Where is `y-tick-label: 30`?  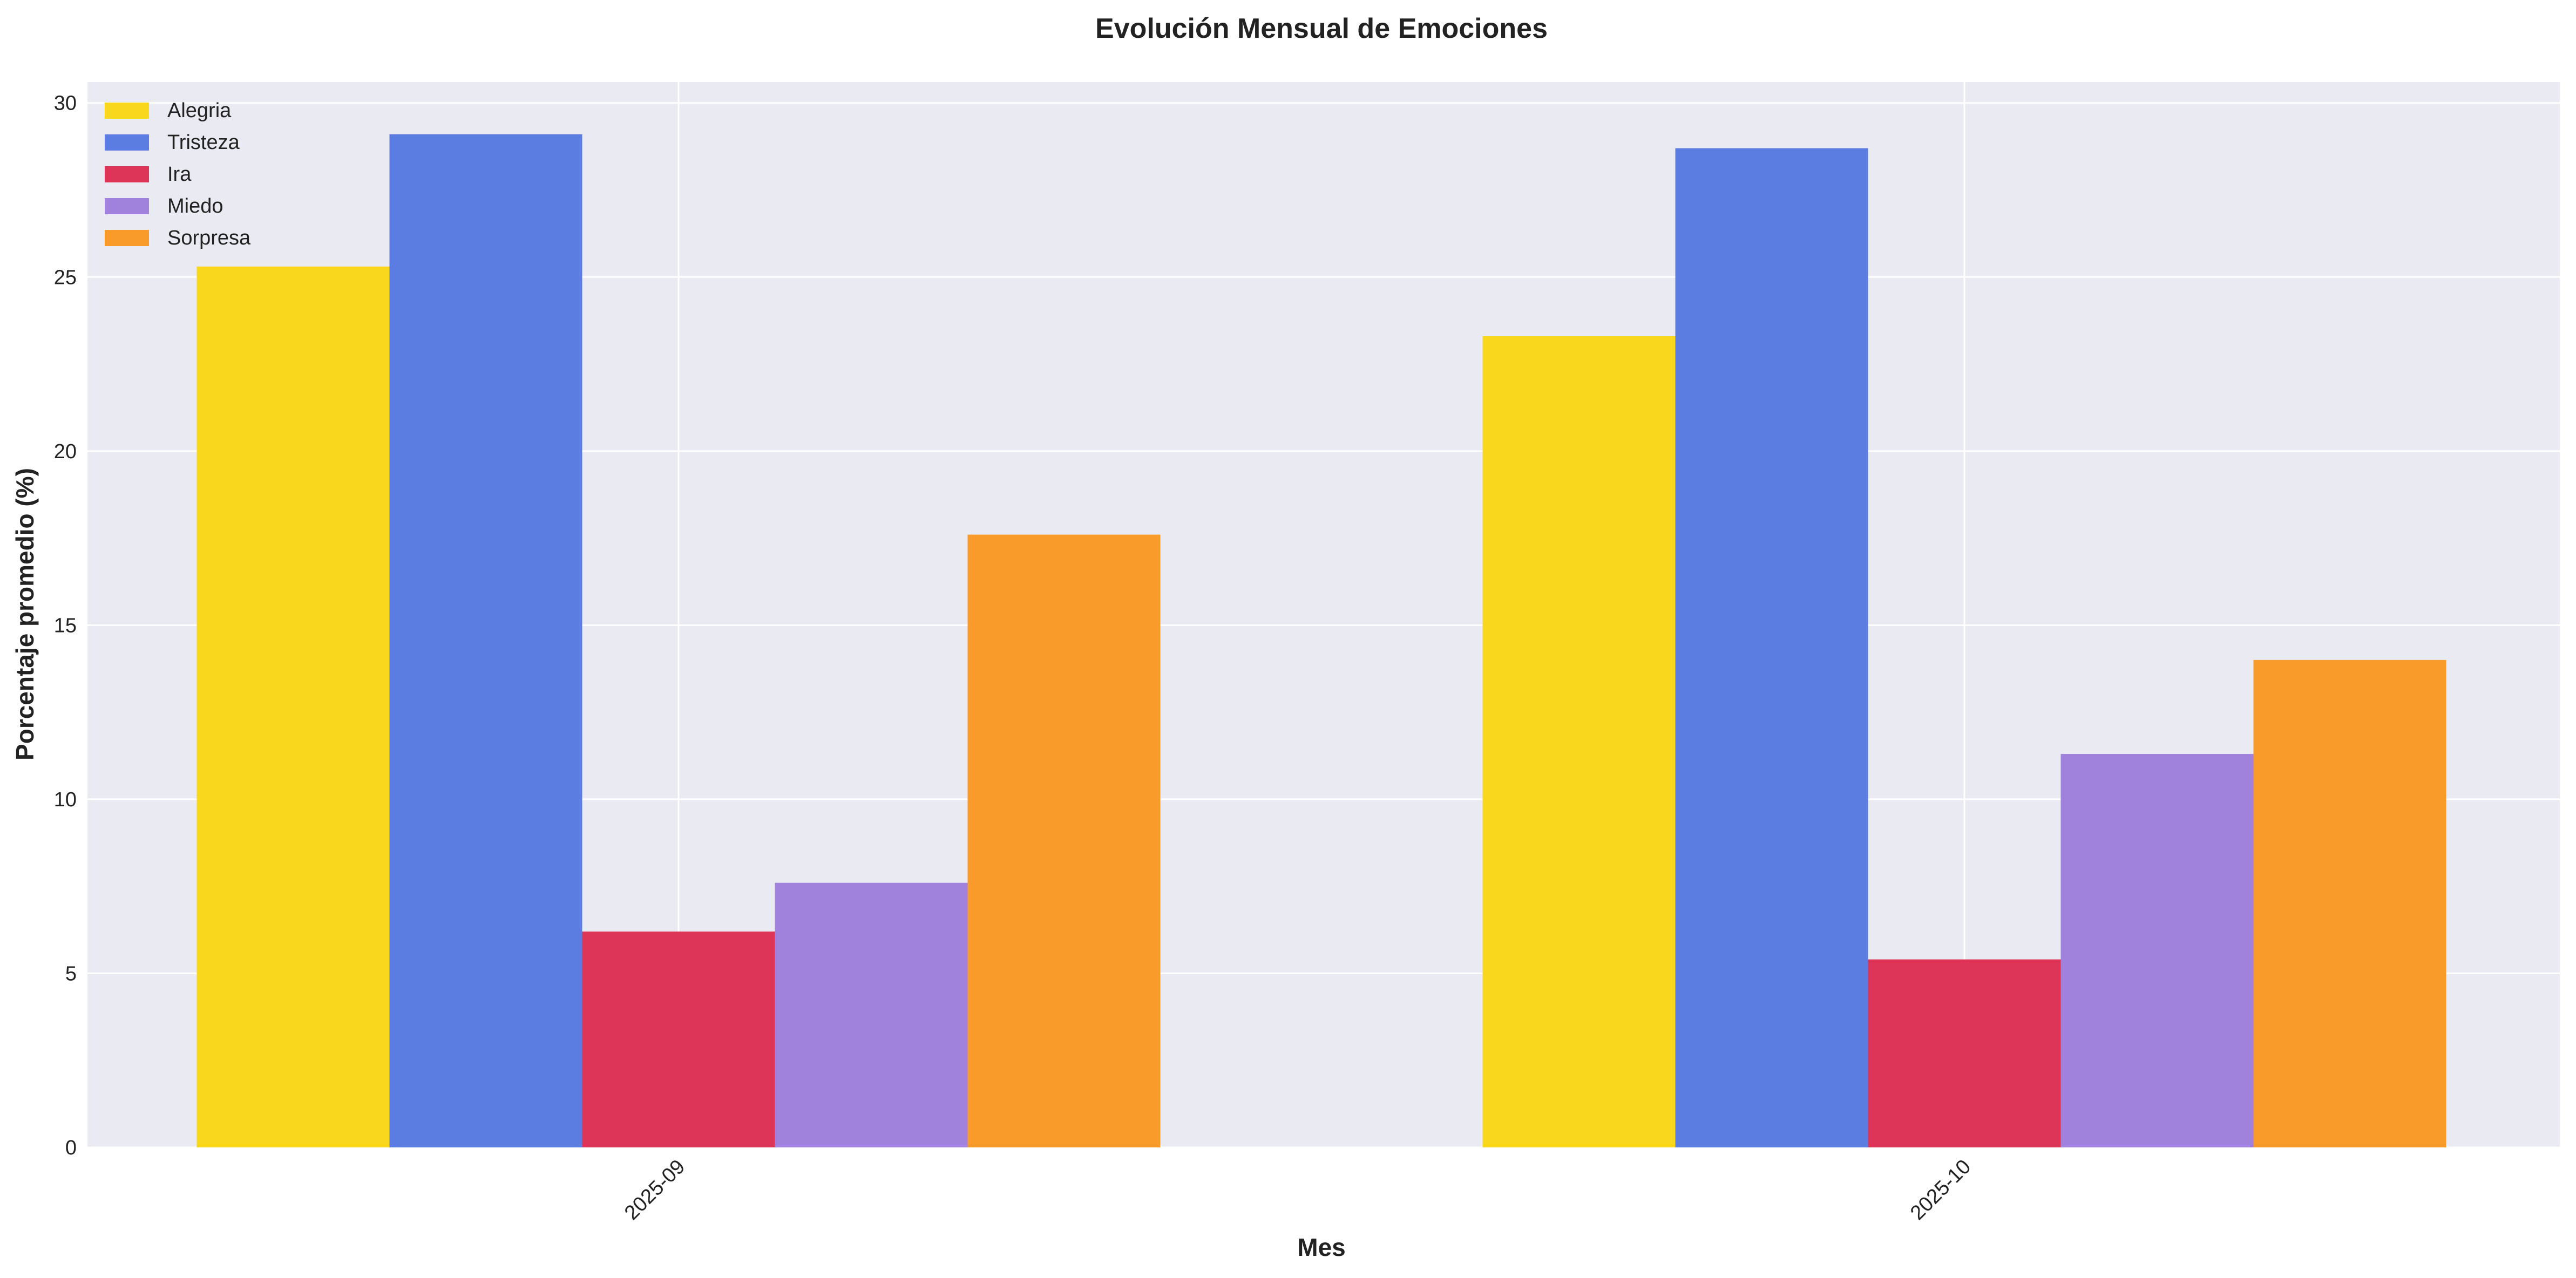
y-tick-label: 30 is located at coordinates (65, 104).